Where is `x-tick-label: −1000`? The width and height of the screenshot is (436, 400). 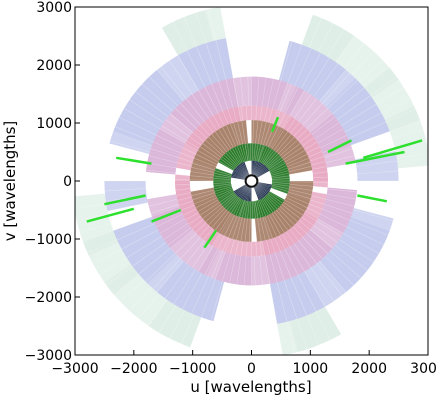 x-tick-label: −1000 is located at coordinates (192, 369).